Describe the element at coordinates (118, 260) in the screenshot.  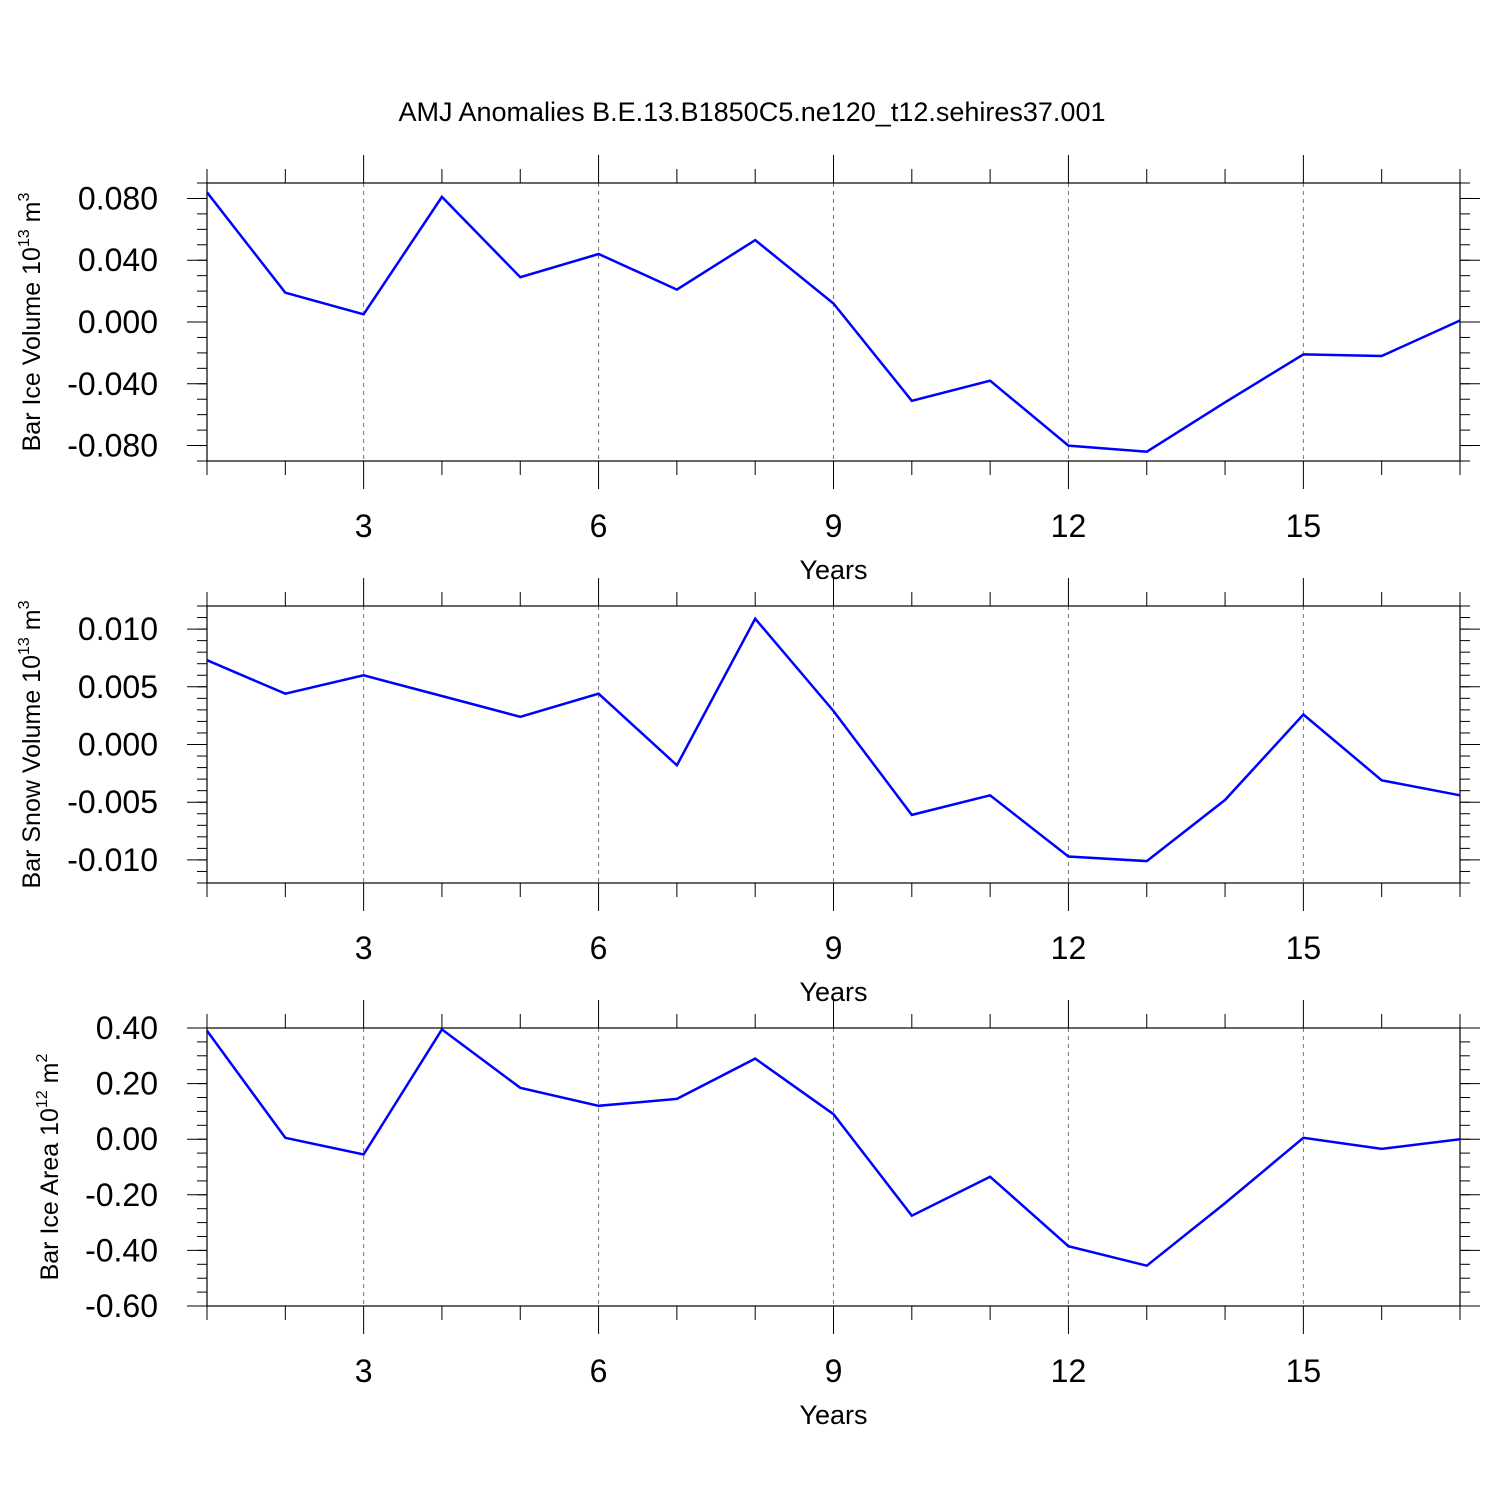
I see `ytick-label: 0.040` at that location.